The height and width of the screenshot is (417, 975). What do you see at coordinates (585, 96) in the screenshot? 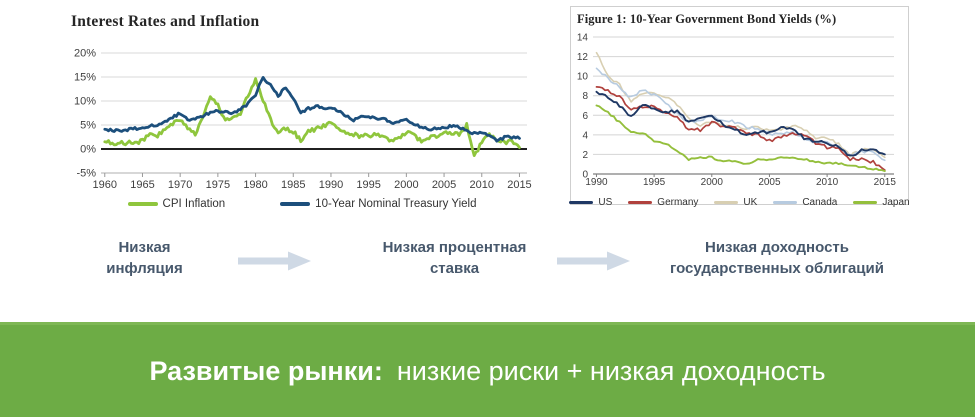
I see `svg-text: 8` at bounding box center [585, 96].